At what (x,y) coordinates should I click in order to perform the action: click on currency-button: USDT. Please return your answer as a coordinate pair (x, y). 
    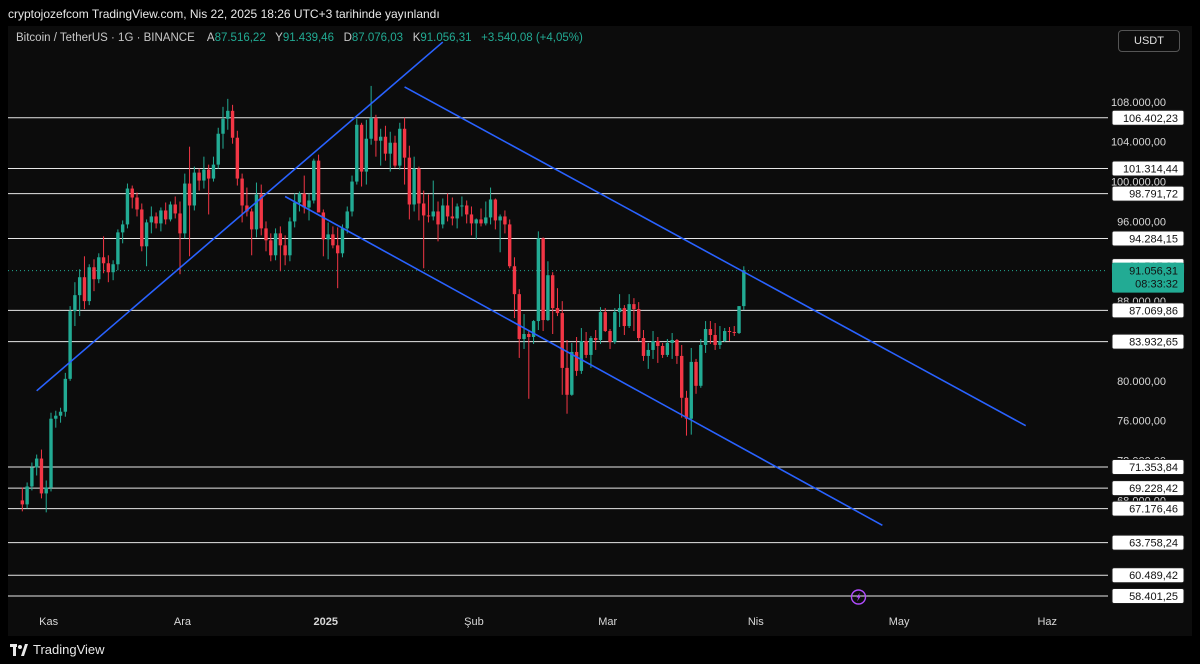
    Looking at the image, I should click on (1149, 41).